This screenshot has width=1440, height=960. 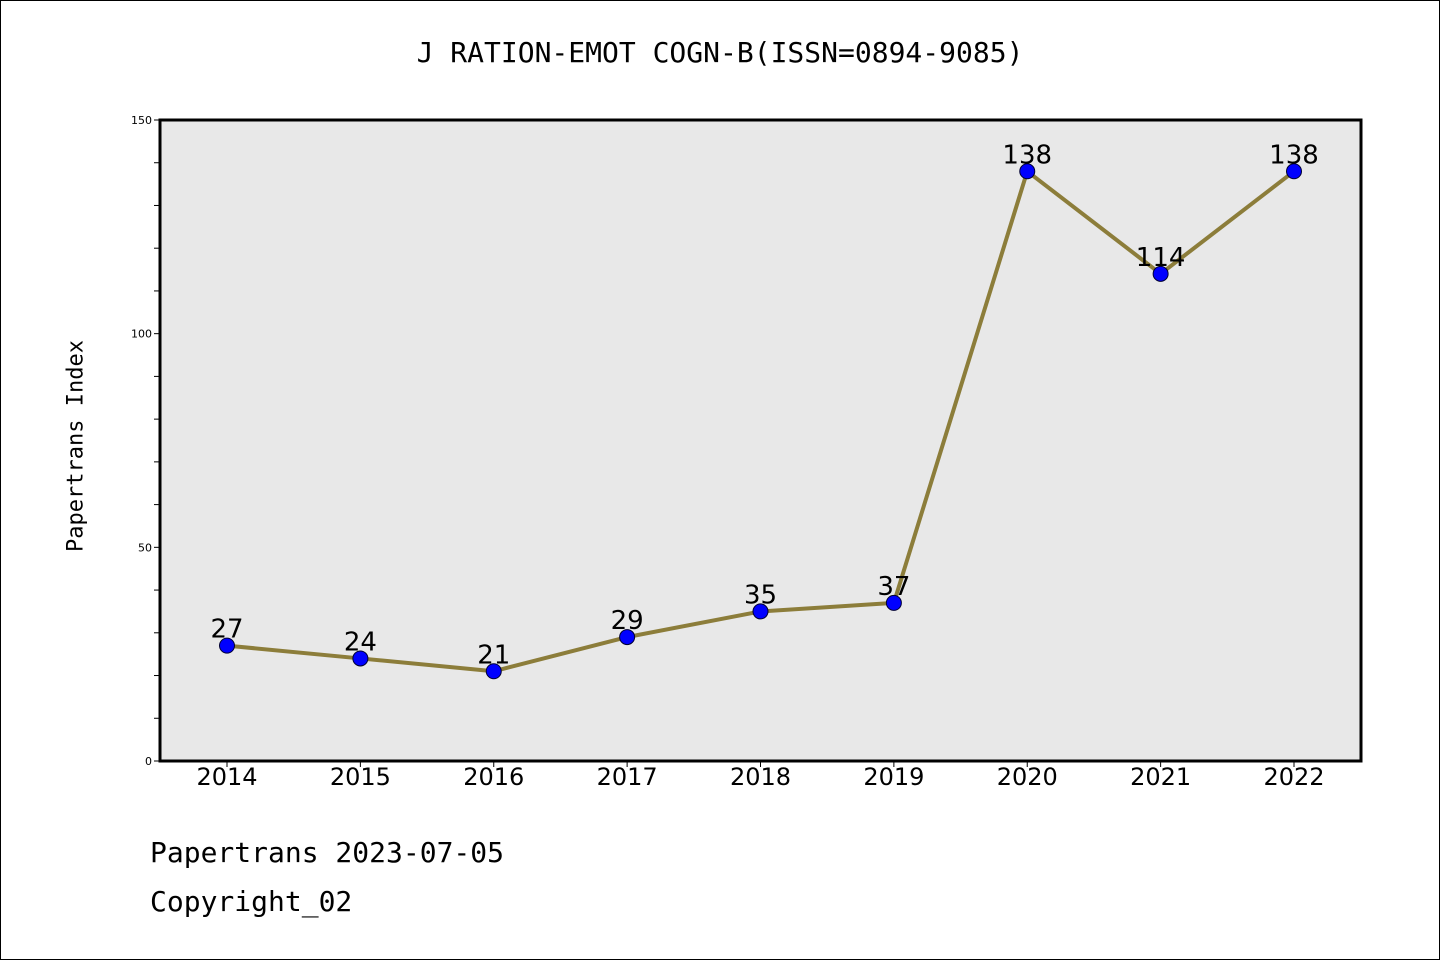 I want to click on data-label: 114, so click(x=1161, y=258).